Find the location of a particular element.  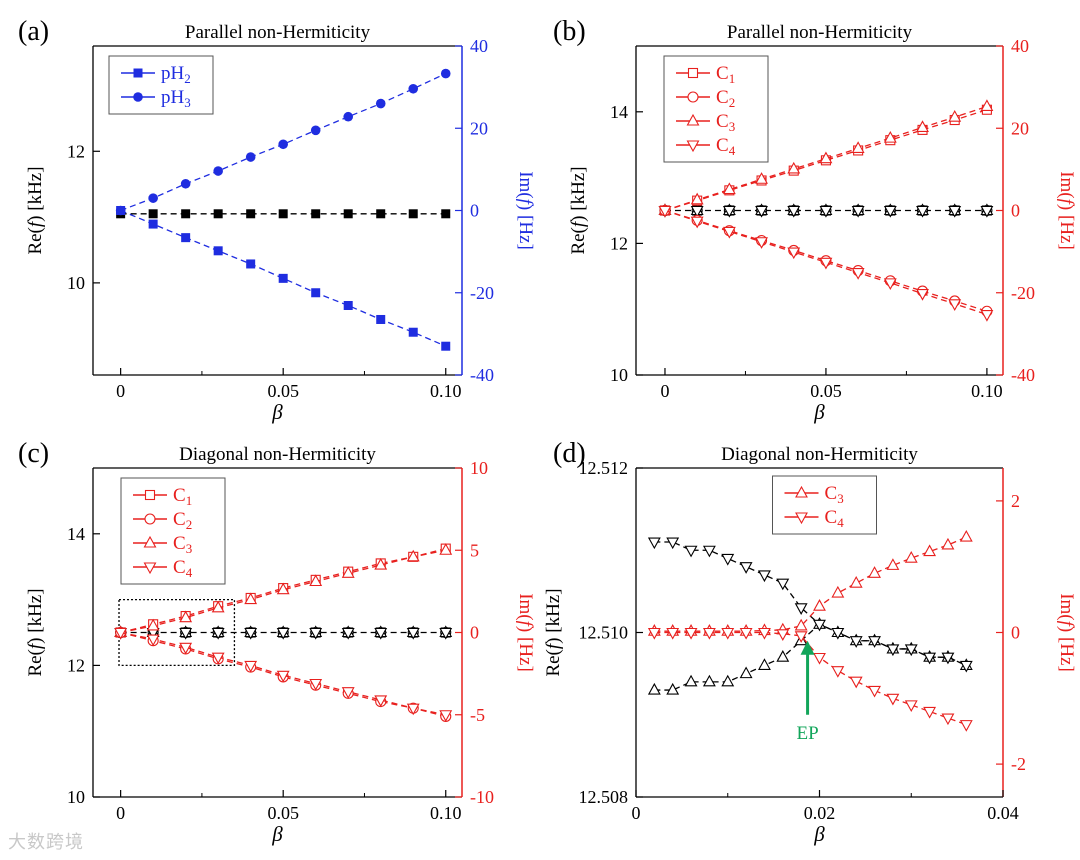

x-tick-label: 0.04 is located at coordinates (1003, 813).